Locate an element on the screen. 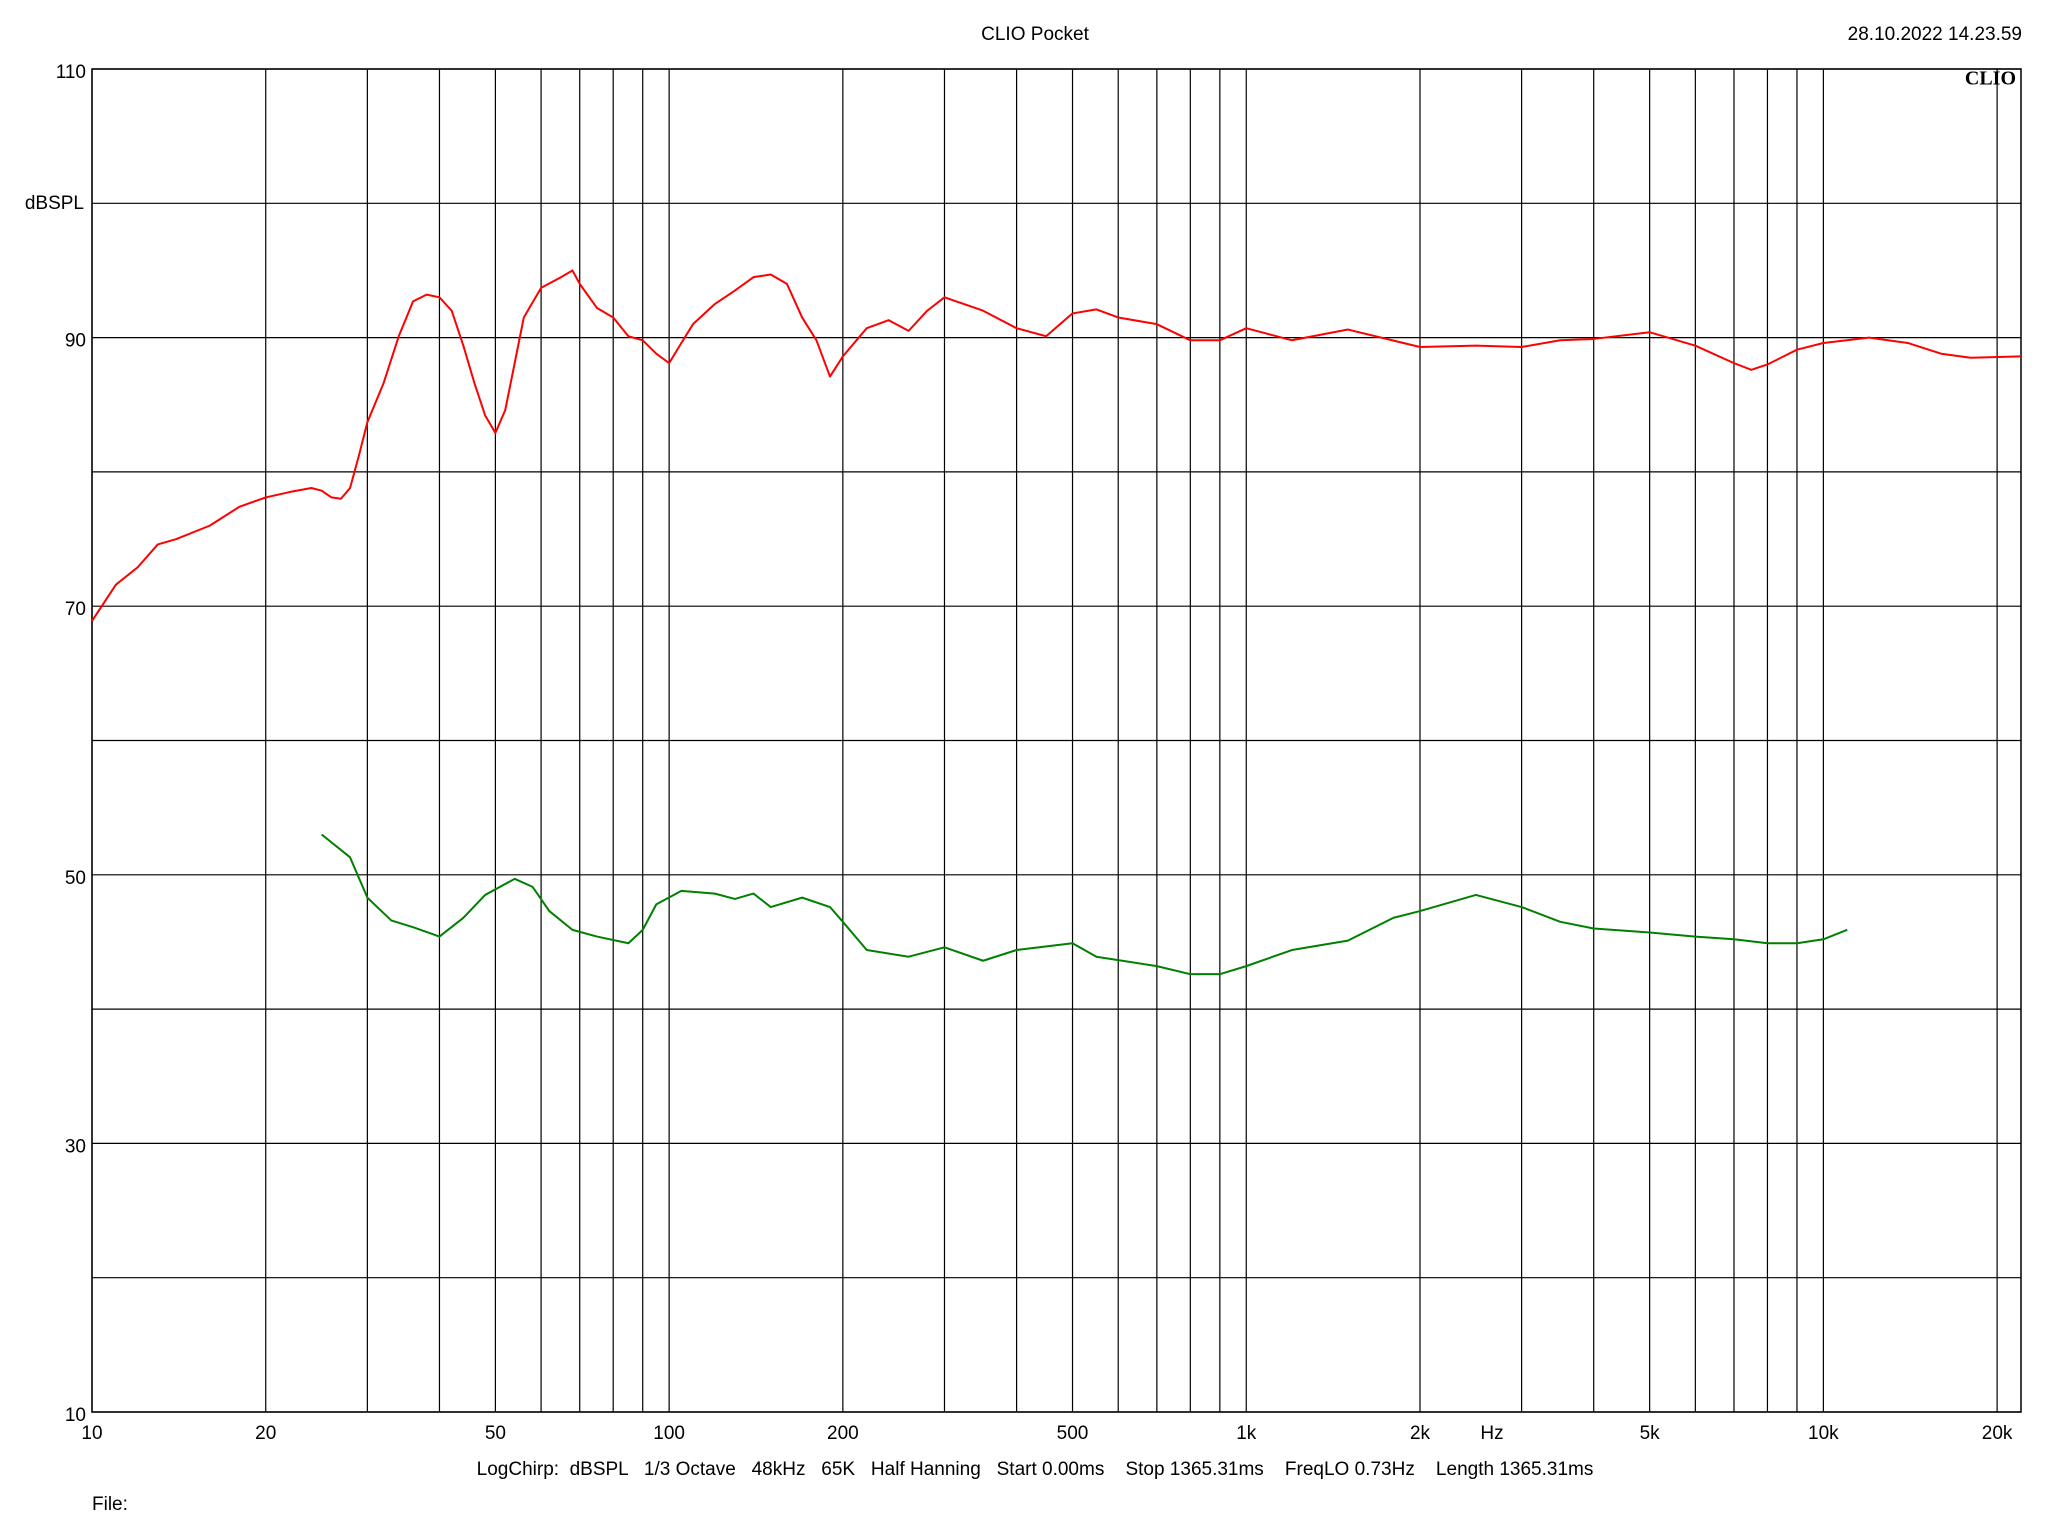 This screenshot has width=2048, height=1536. y-tick-label: 70 is located at coordinates (75, 609).